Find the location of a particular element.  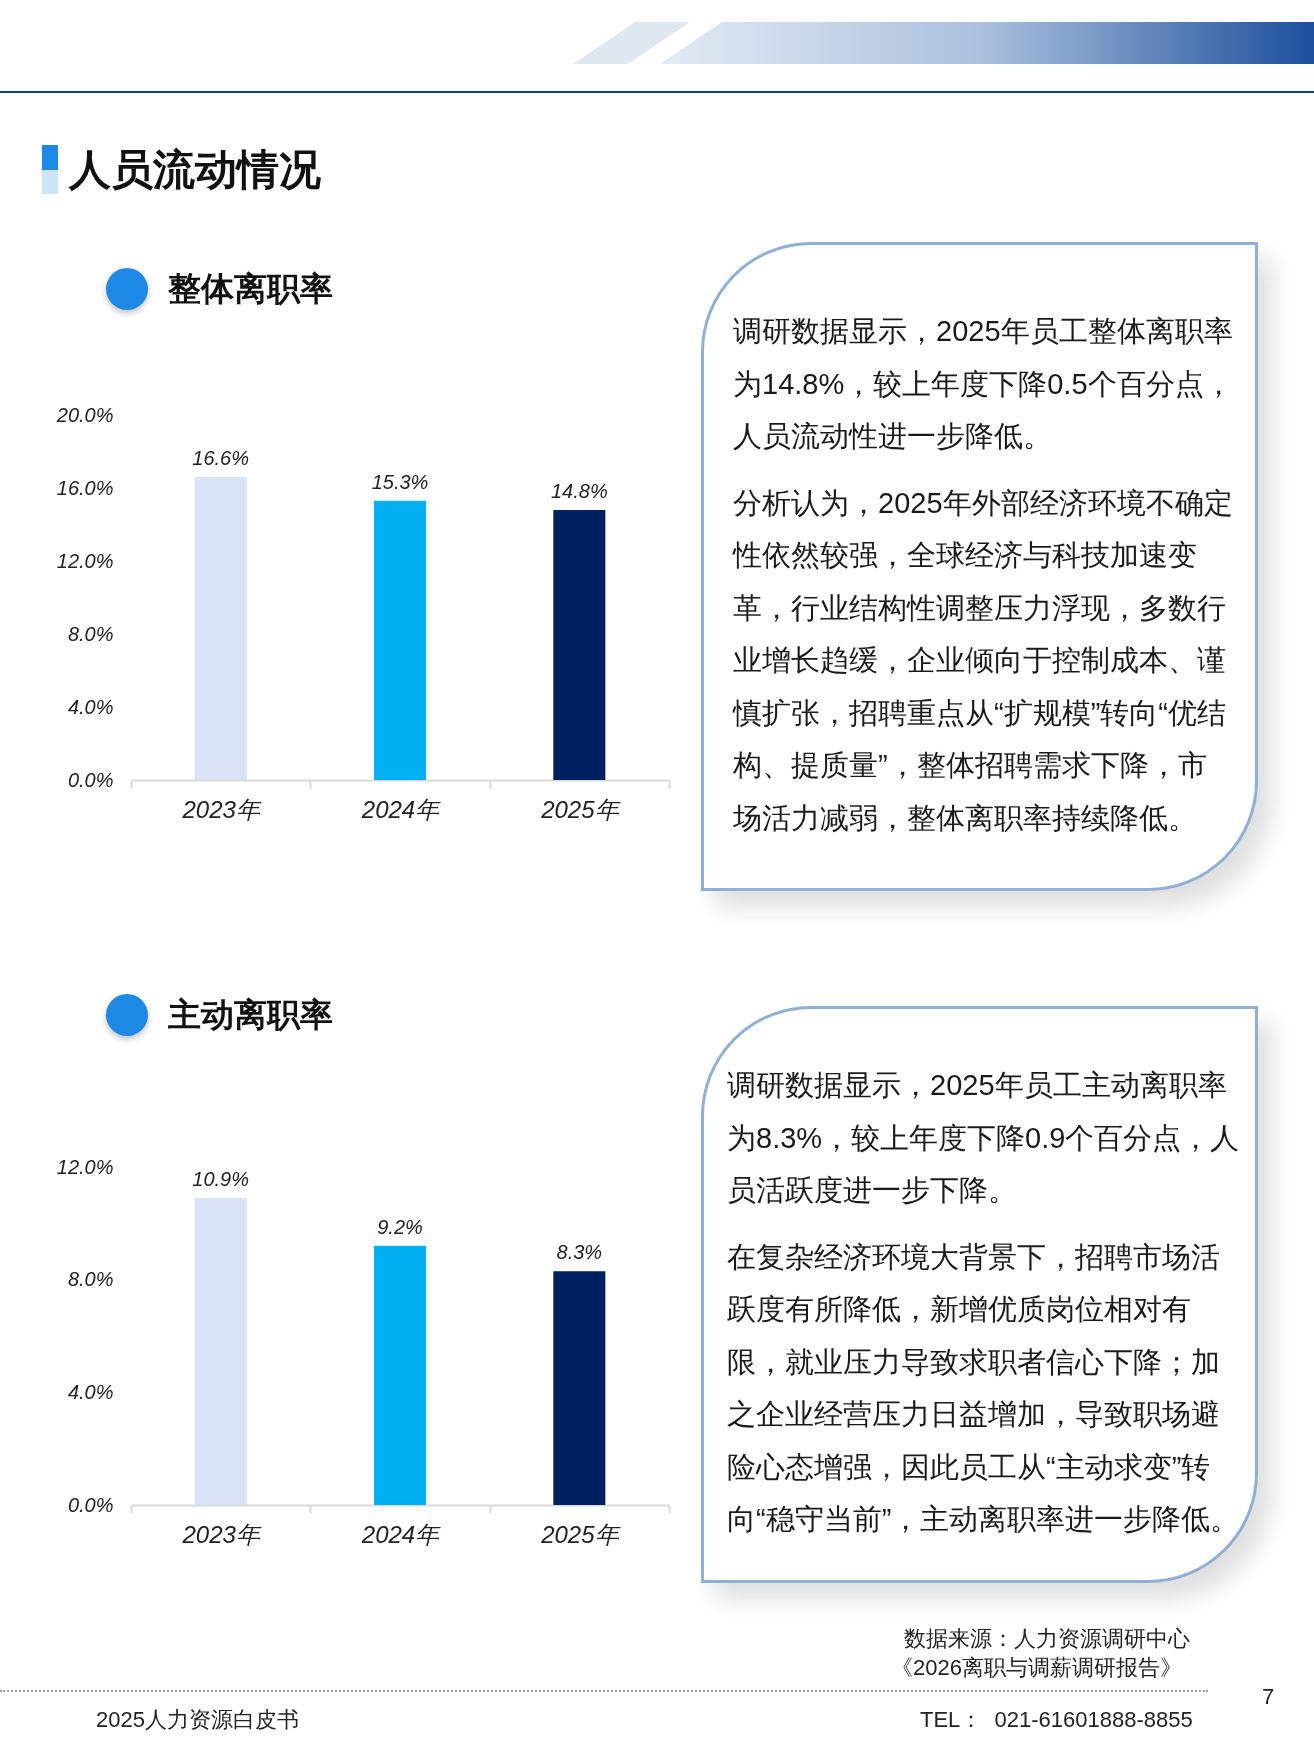

text: 2025人力资源白皮书 is located at coordinates (197, 1720).